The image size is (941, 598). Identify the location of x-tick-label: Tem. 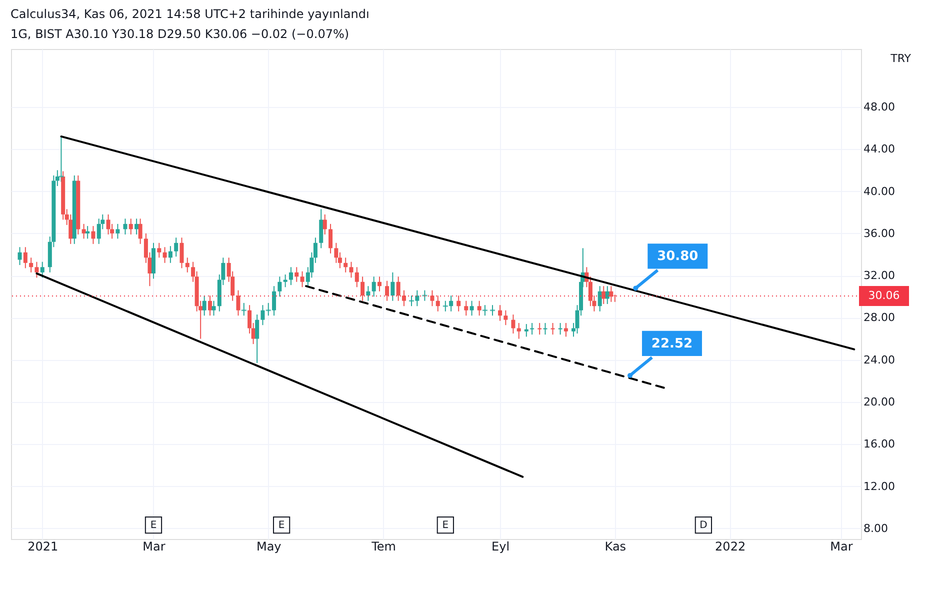
(383, 547).